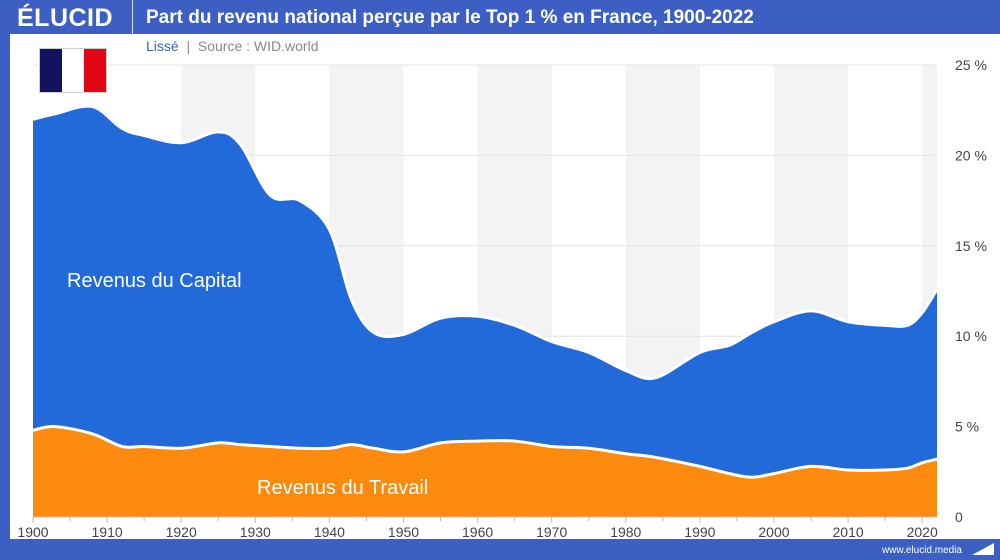 The width and height of the screenshot is (1000, 560). I want to click on chart-subtitle: Lissé | Source : WID.world, so click(232, 46).